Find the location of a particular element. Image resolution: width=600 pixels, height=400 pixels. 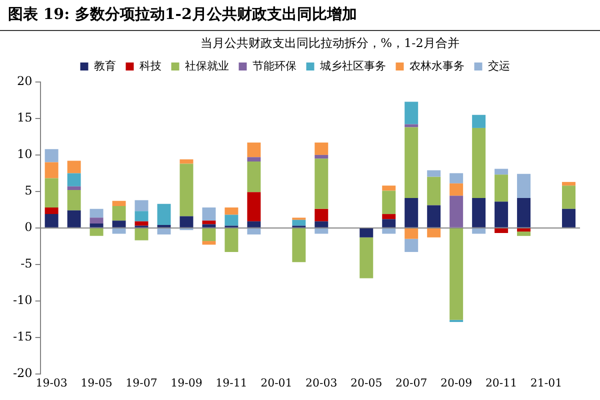

legend-label: 科技 is located at coordinates (150, 65).